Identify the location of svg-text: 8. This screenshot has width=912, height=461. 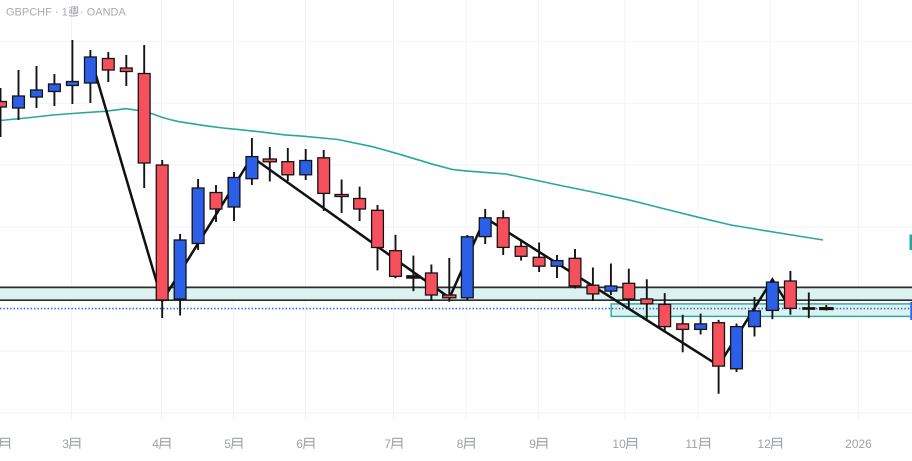
(460, 444).